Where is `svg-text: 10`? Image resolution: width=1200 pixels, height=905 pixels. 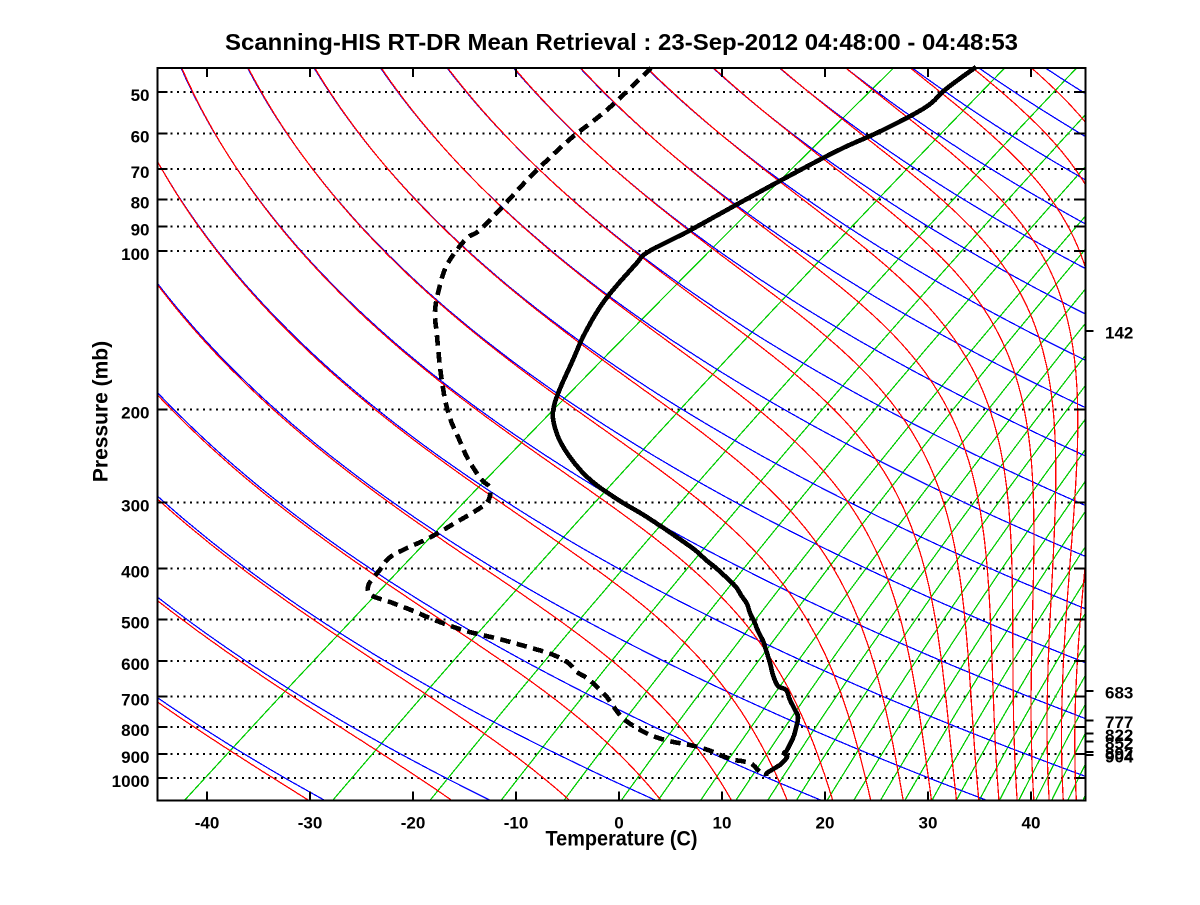
svg-text: 10 is located at coordinates (722, 823).